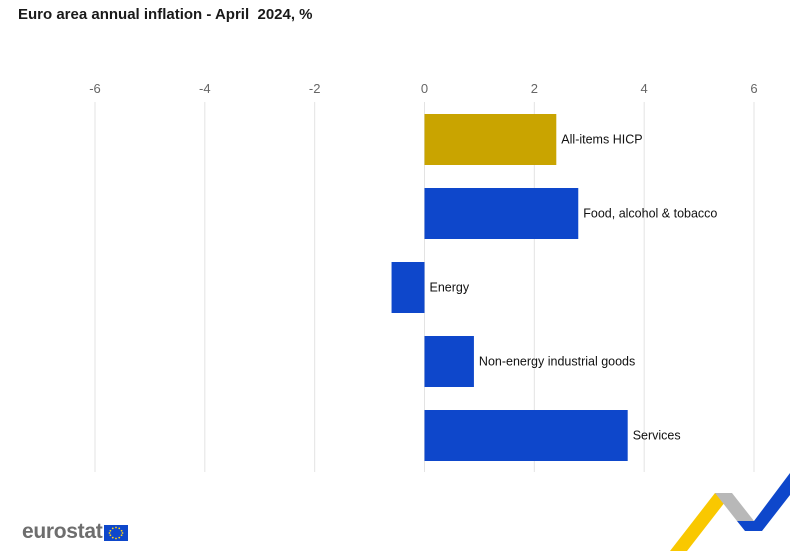  Describe the element at coordinates (315, 88) in the screenshot. I see `x-tick-label: -2` at that location.